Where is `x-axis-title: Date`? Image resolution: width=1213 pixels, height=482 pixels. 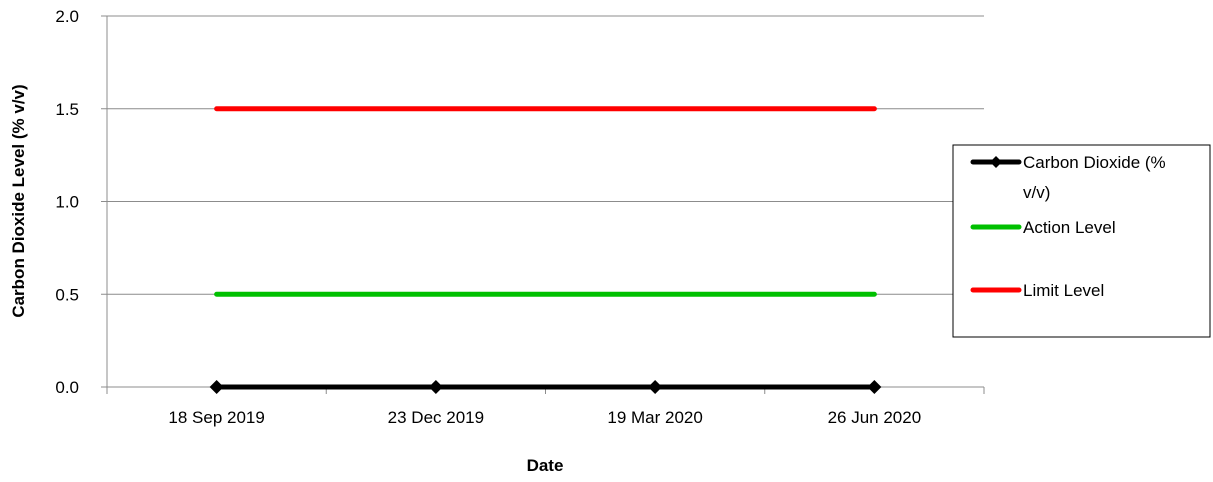 x-axis-title: Date is located at coordinates (545, 465).